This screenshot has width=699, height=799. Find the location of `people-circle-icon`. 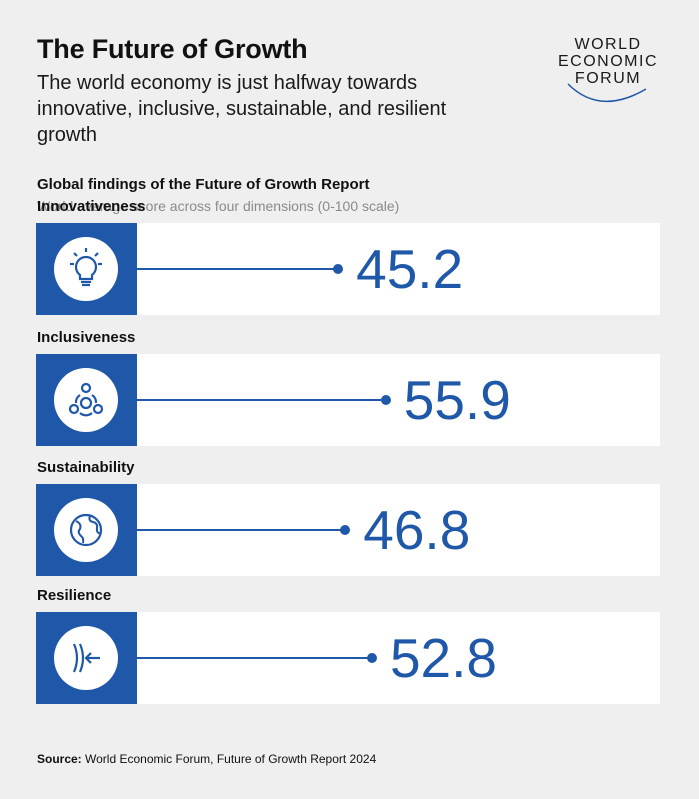

people-circle-icon is located at coordinates (86, 400).